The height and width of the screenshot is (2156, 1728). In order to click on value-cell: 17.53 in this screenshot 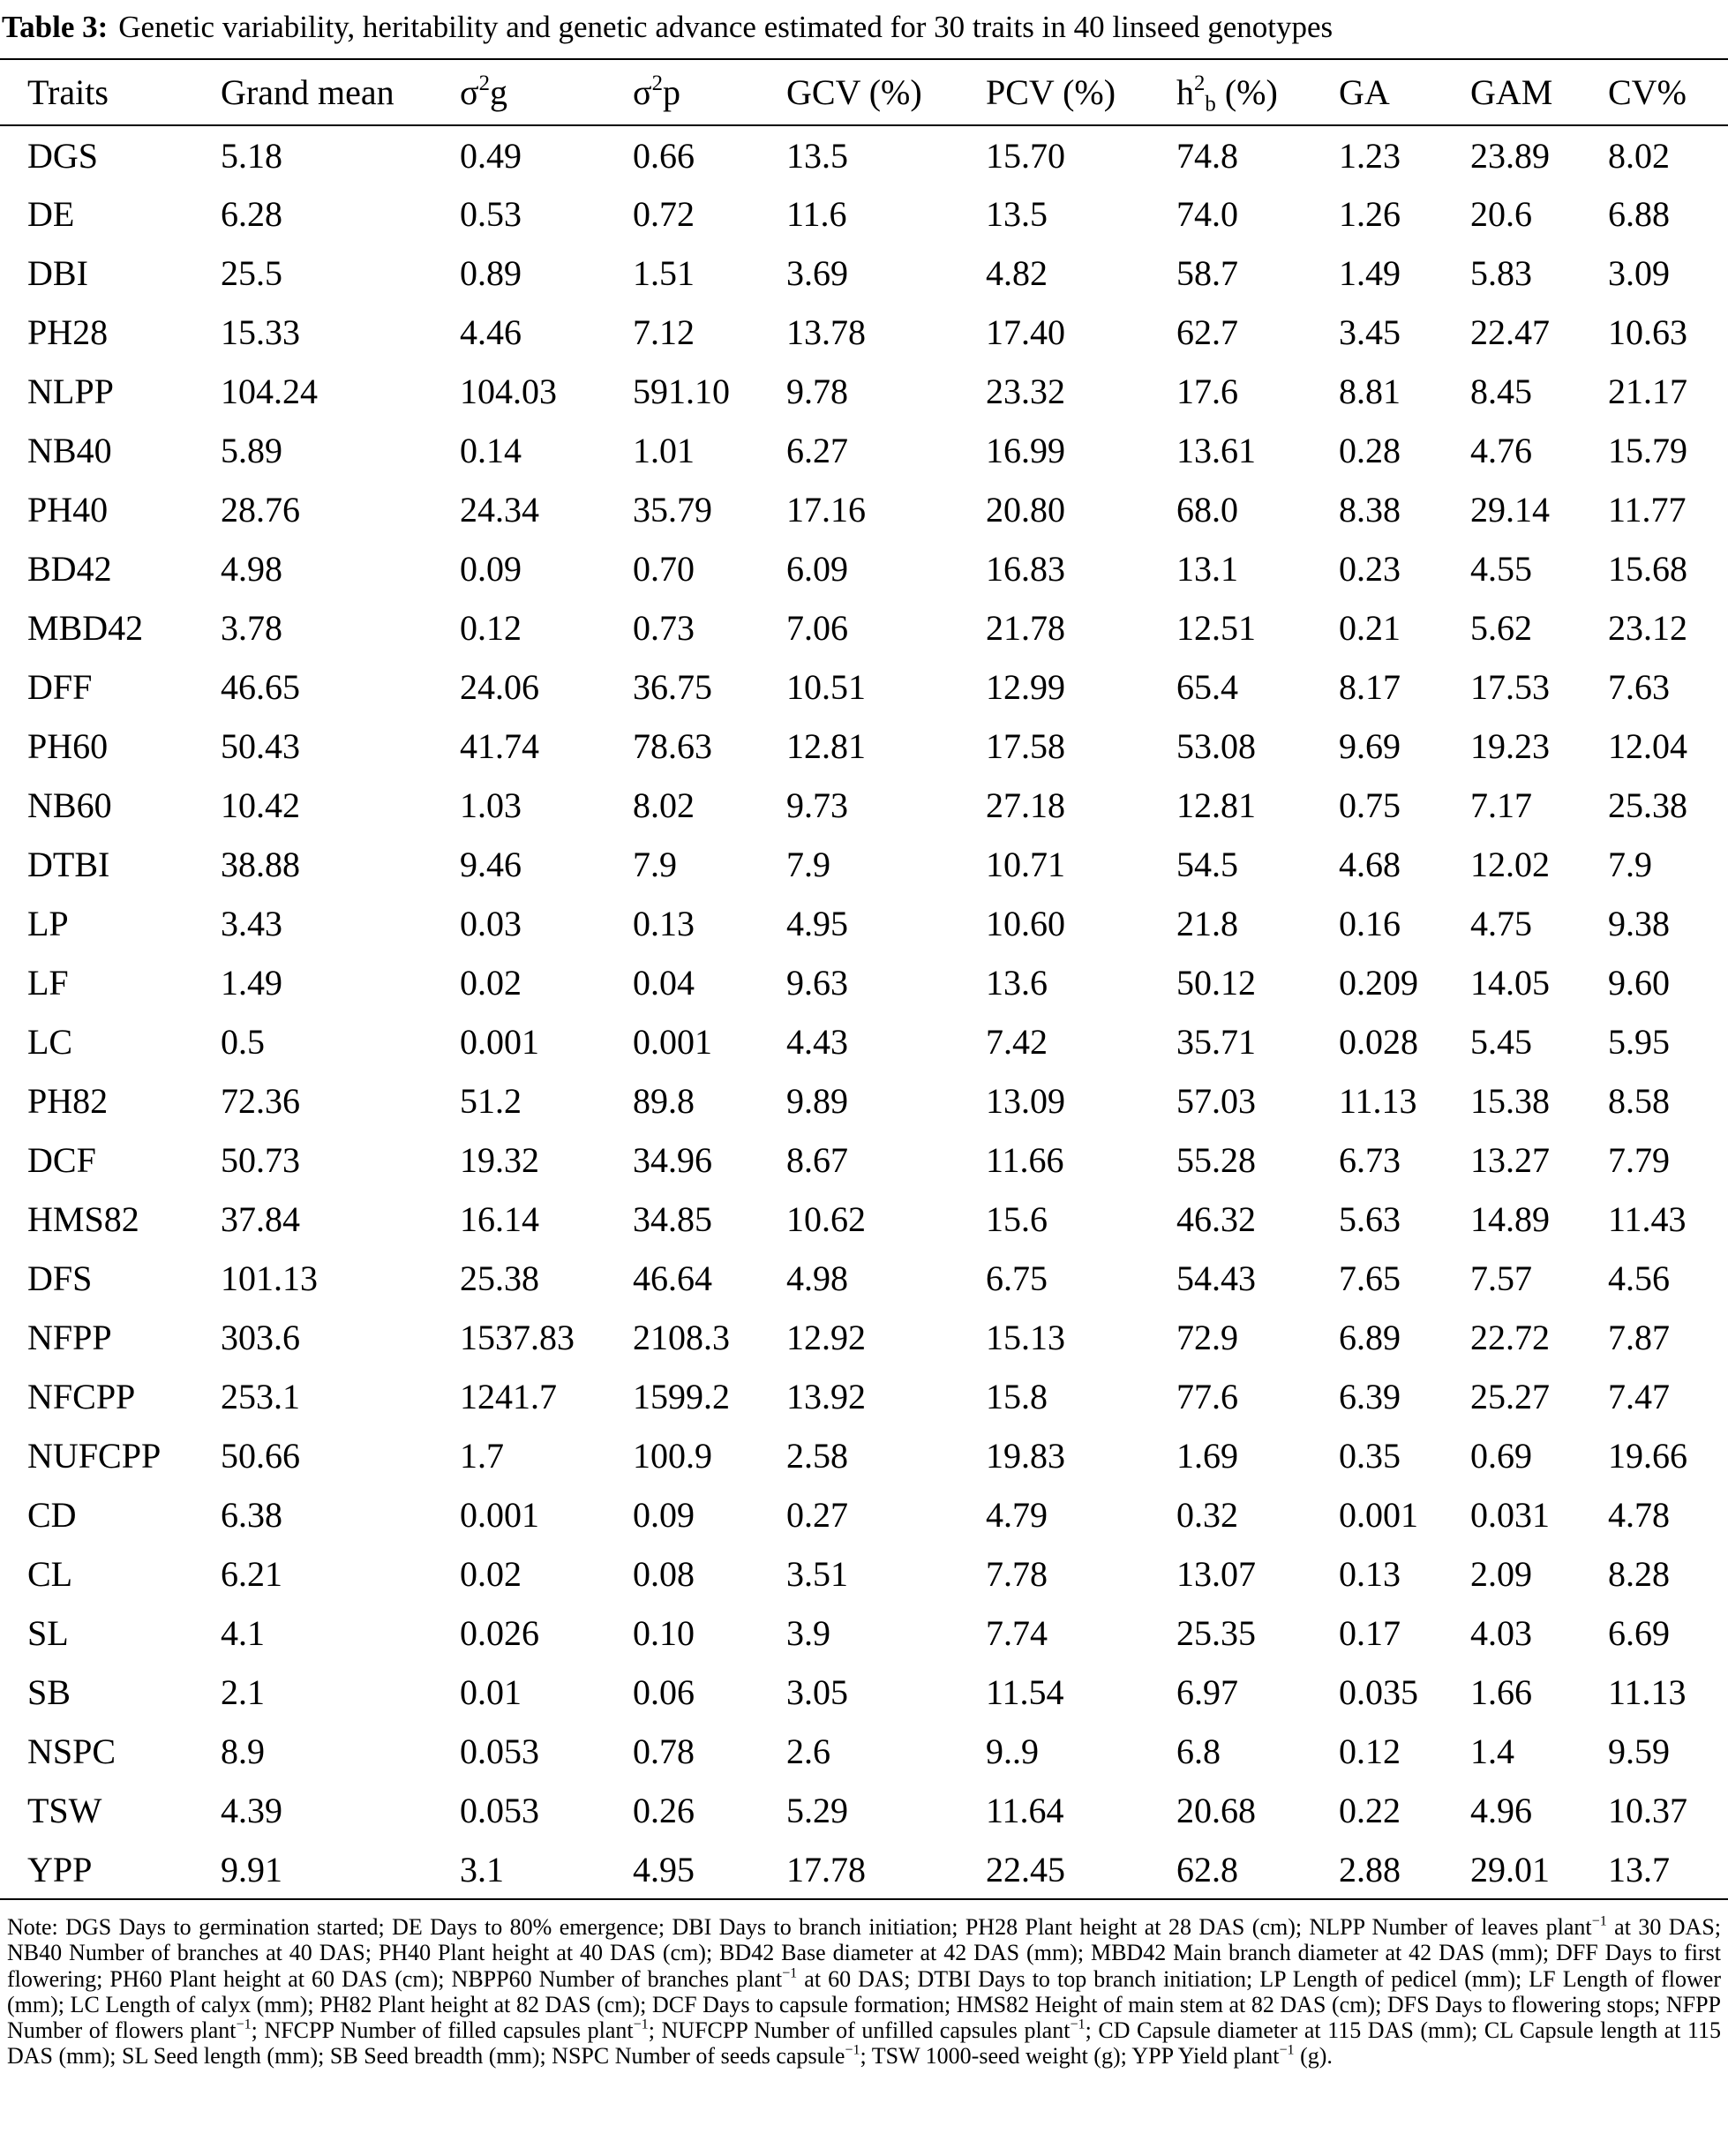, I will do `click(1510, 687)`.